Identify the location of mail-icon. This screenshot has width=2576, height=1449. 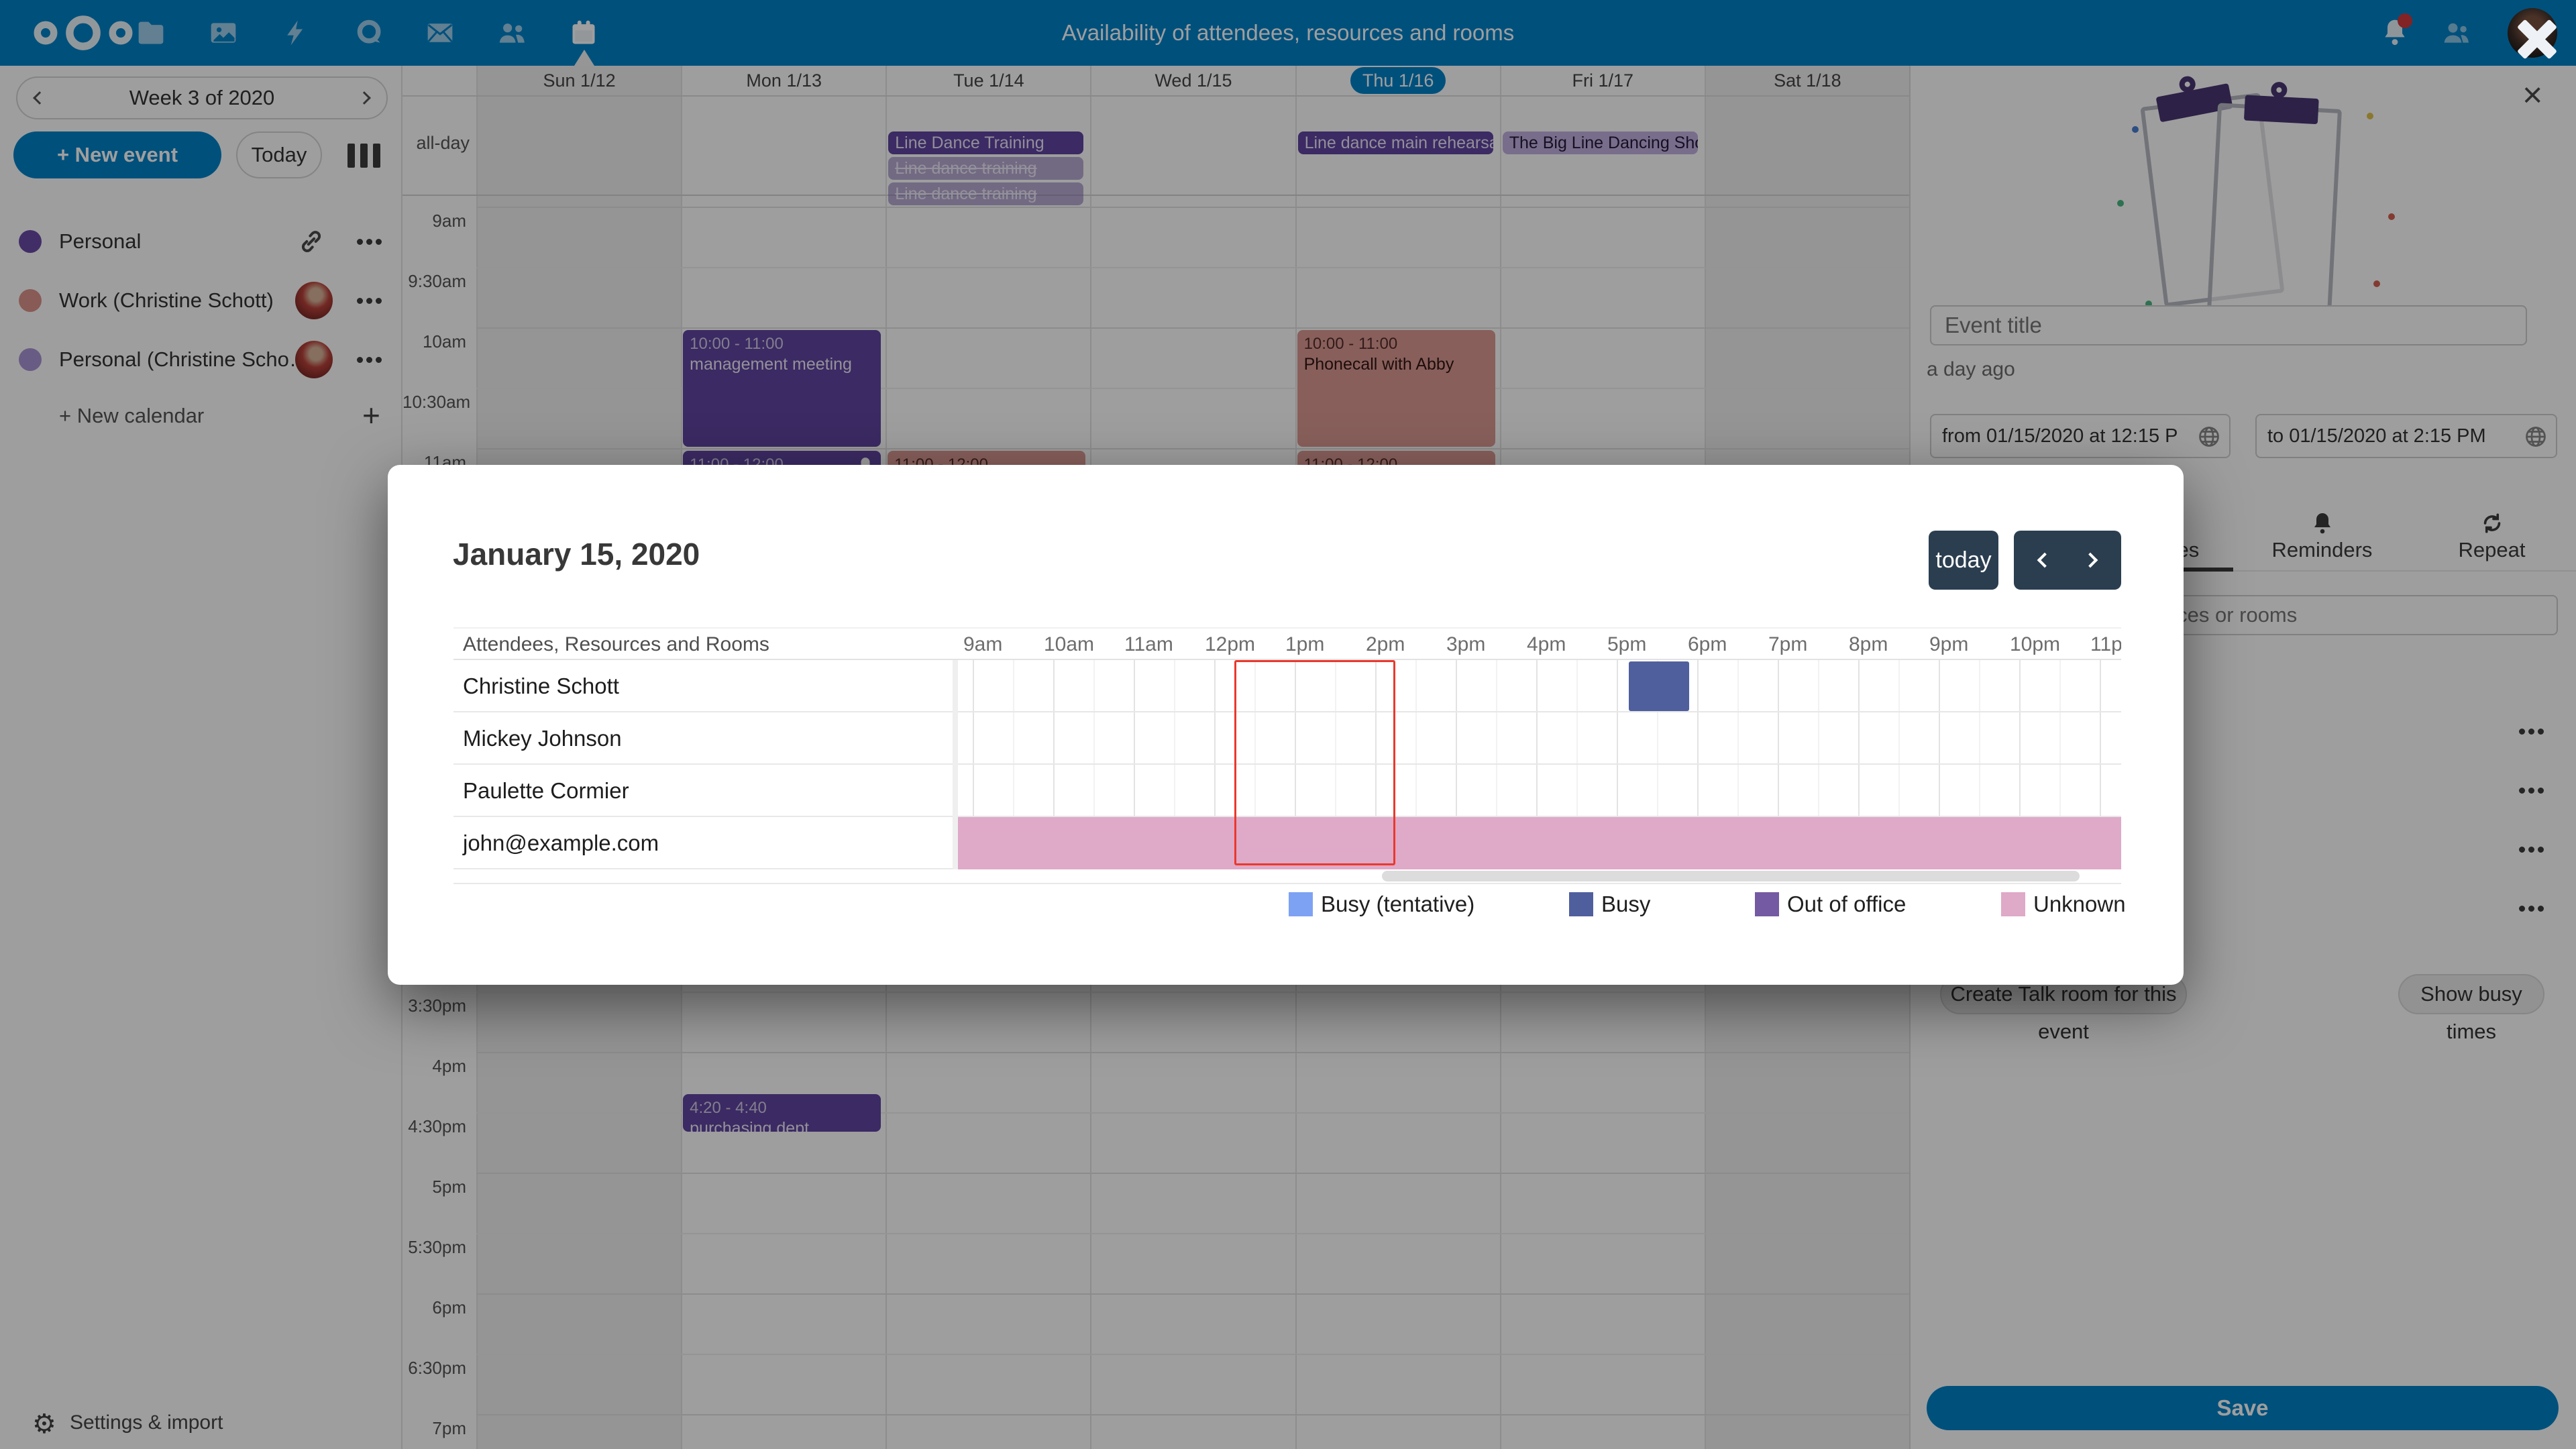
(440, 33).